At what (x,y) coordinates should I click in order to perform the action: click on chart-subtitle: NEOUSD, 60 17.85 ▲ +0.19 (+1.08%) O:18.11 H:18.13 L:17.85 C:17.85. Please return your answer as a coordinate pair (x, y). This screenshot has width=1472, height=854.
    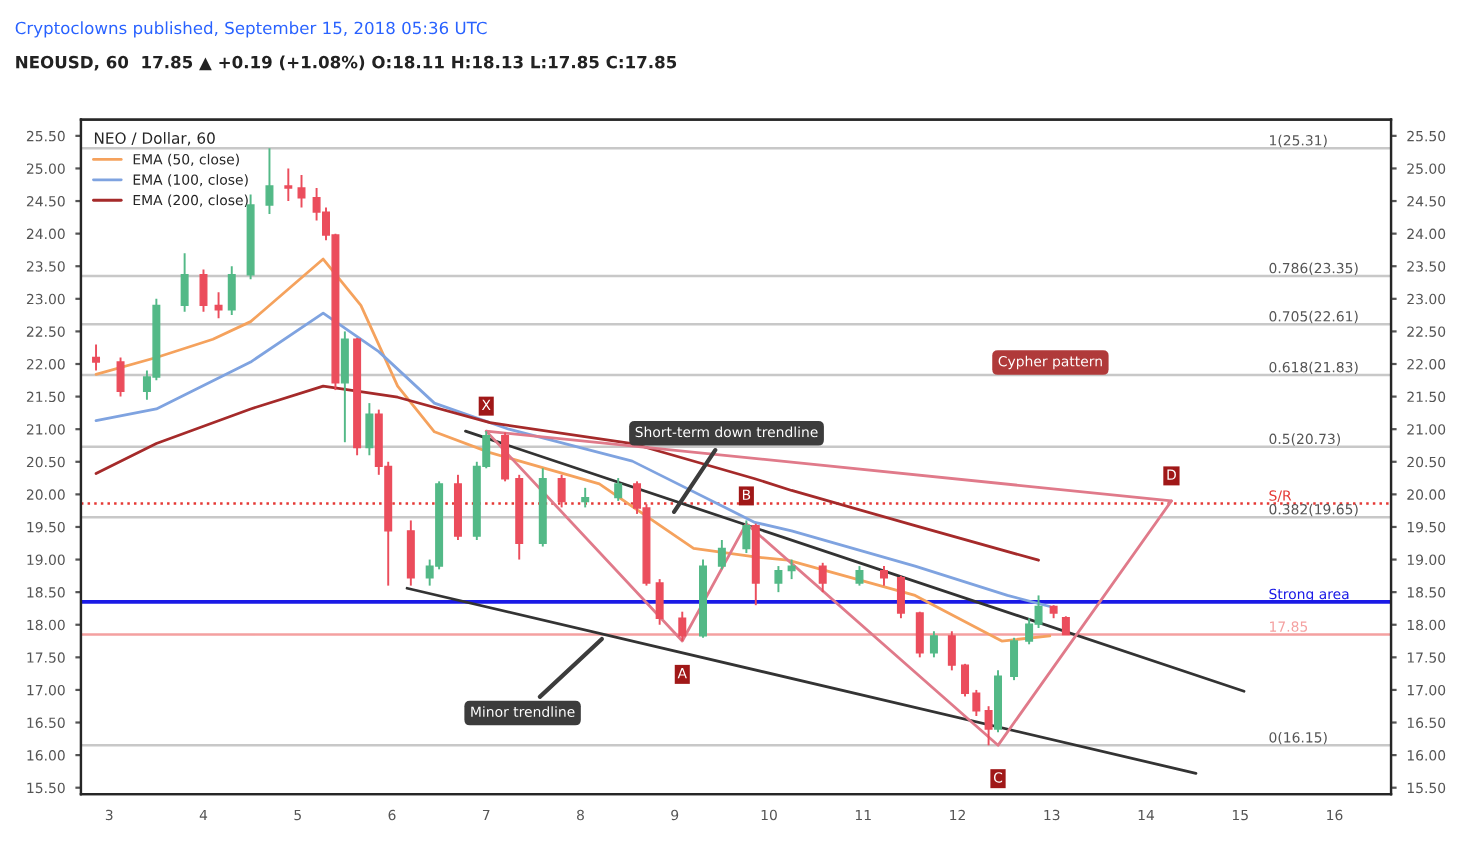
    Looking at the image, I should click on (346, 63).